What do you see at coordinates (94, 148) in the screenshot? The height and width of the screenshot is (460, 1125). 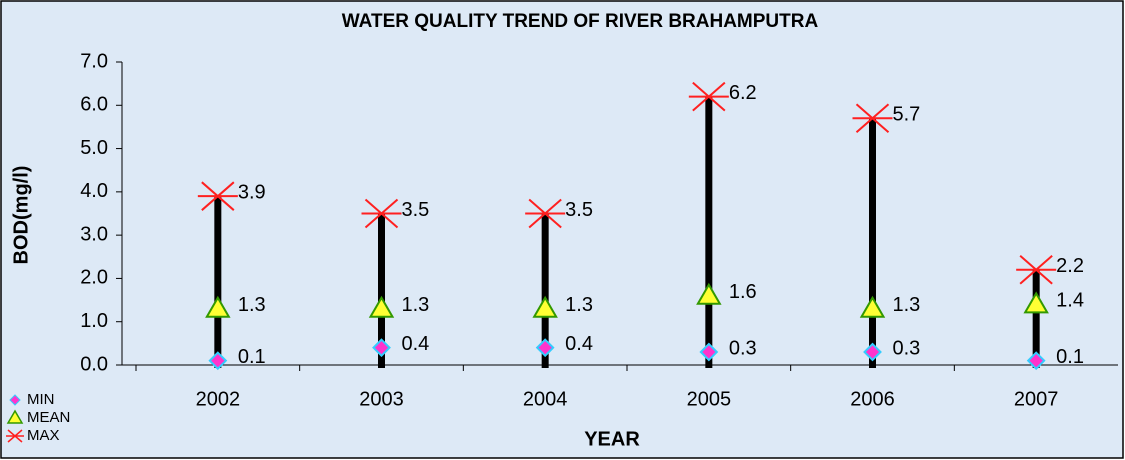 I see `y-tick-label: 5.0` at bounding box center [94, 148].